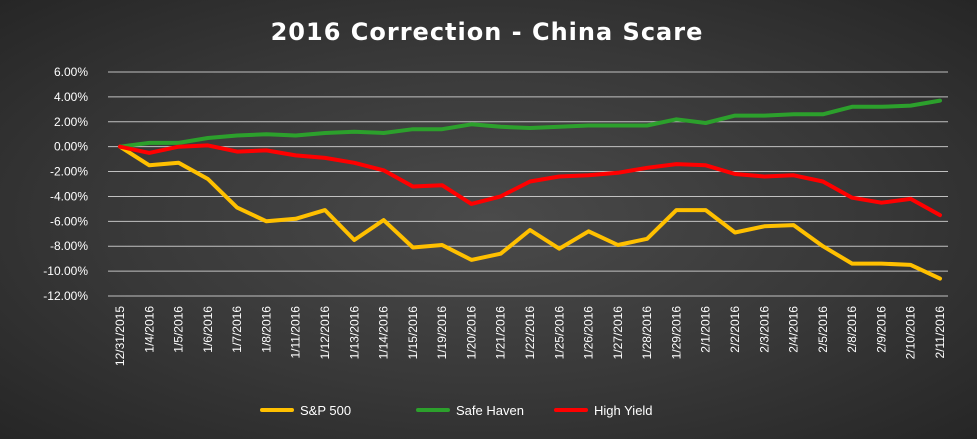  Describe the element at coordinates (881, 329) in the screenshot. I see `x-tick-label: 2/9/2016` at that location.